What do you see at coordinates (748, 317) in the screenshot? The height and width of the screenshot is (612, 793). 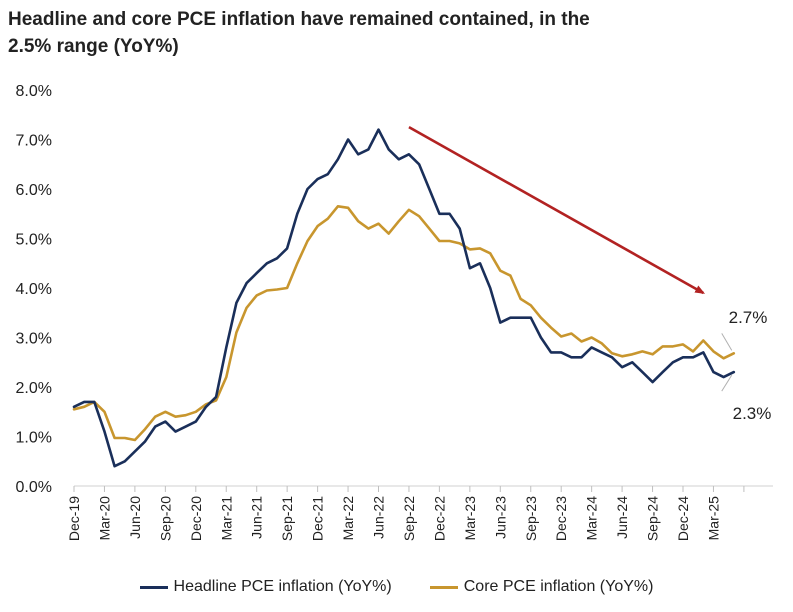 I see `core-latest-label: 2.7%` at bounding box center [748, 317].